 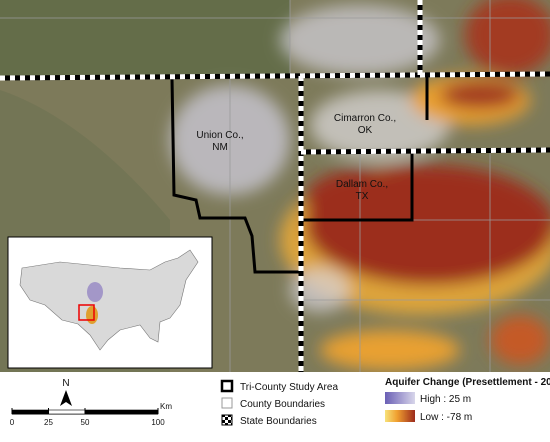 I want to click on north-arrow: N, so click(x=66, y=392).